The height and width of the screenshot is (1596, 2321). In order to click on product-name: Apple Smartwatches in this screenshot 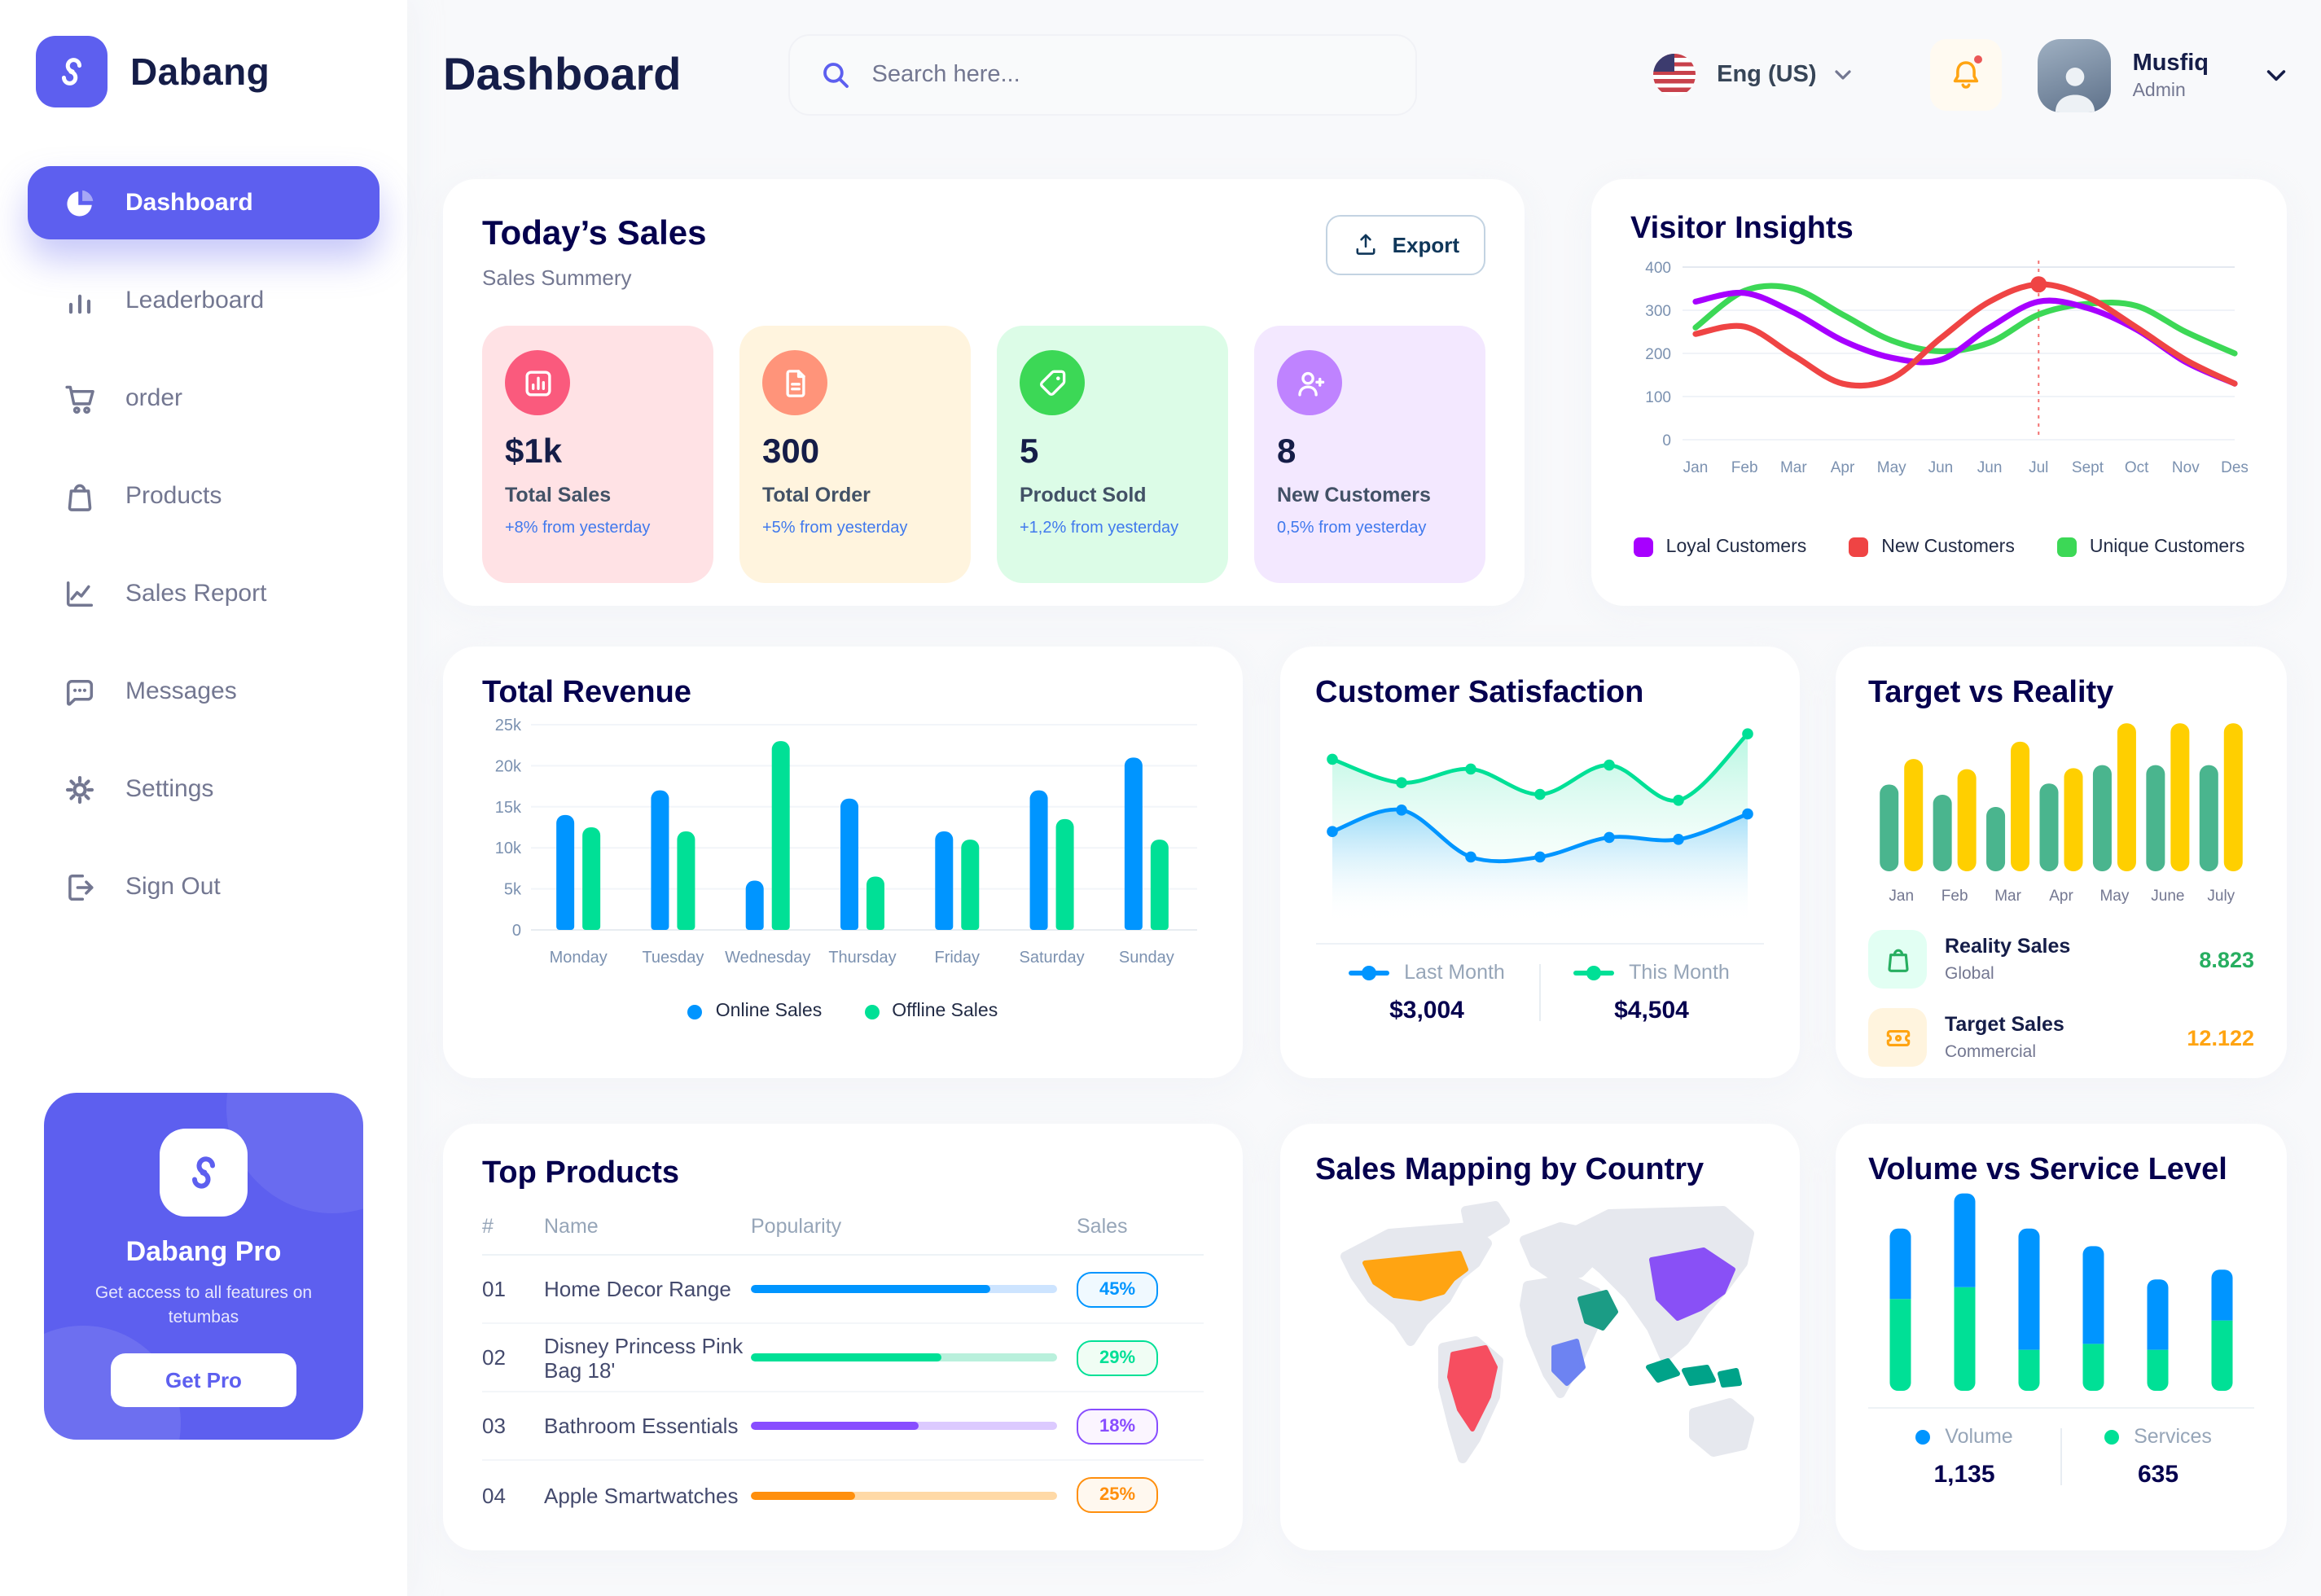, I will do `click(641, 1495)`.